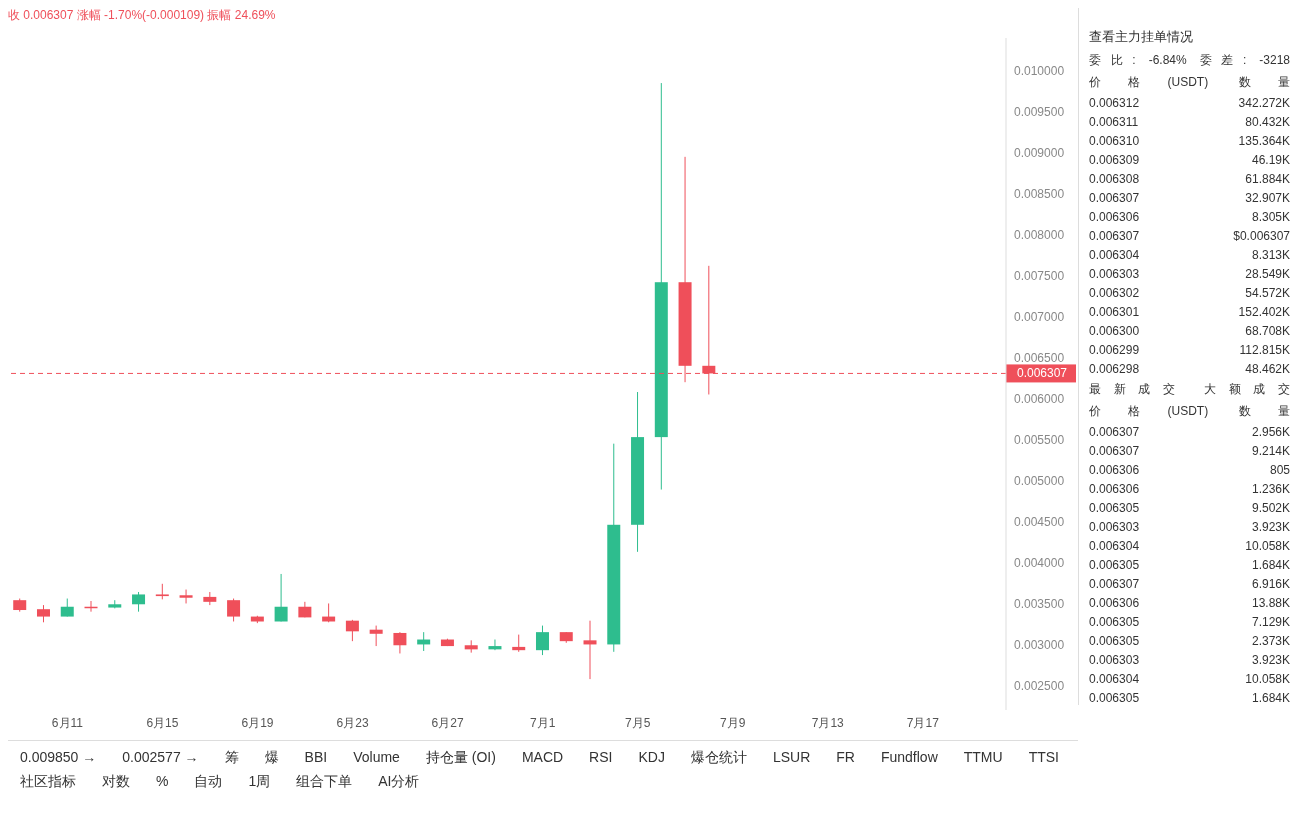 The image size is (1298, 828). Describe the element at coordinates (1141, 37) in the screenshot. I see `text: 查看主力挂单情况` at that location.